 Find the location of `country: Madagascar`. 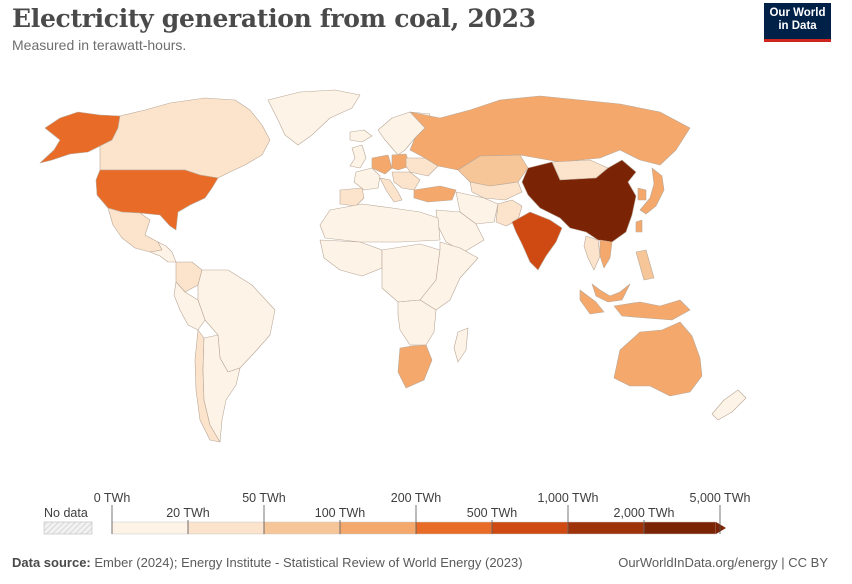

country: Madagascar is located at coordinates (461, 345).